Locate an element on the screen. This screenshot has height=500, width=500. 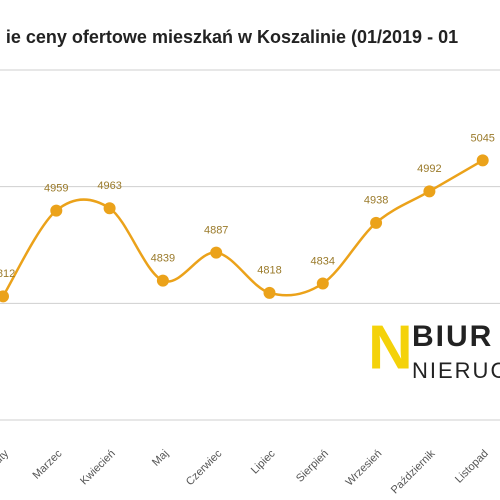
data-label: 4834 is located at coordinates (323, 261).